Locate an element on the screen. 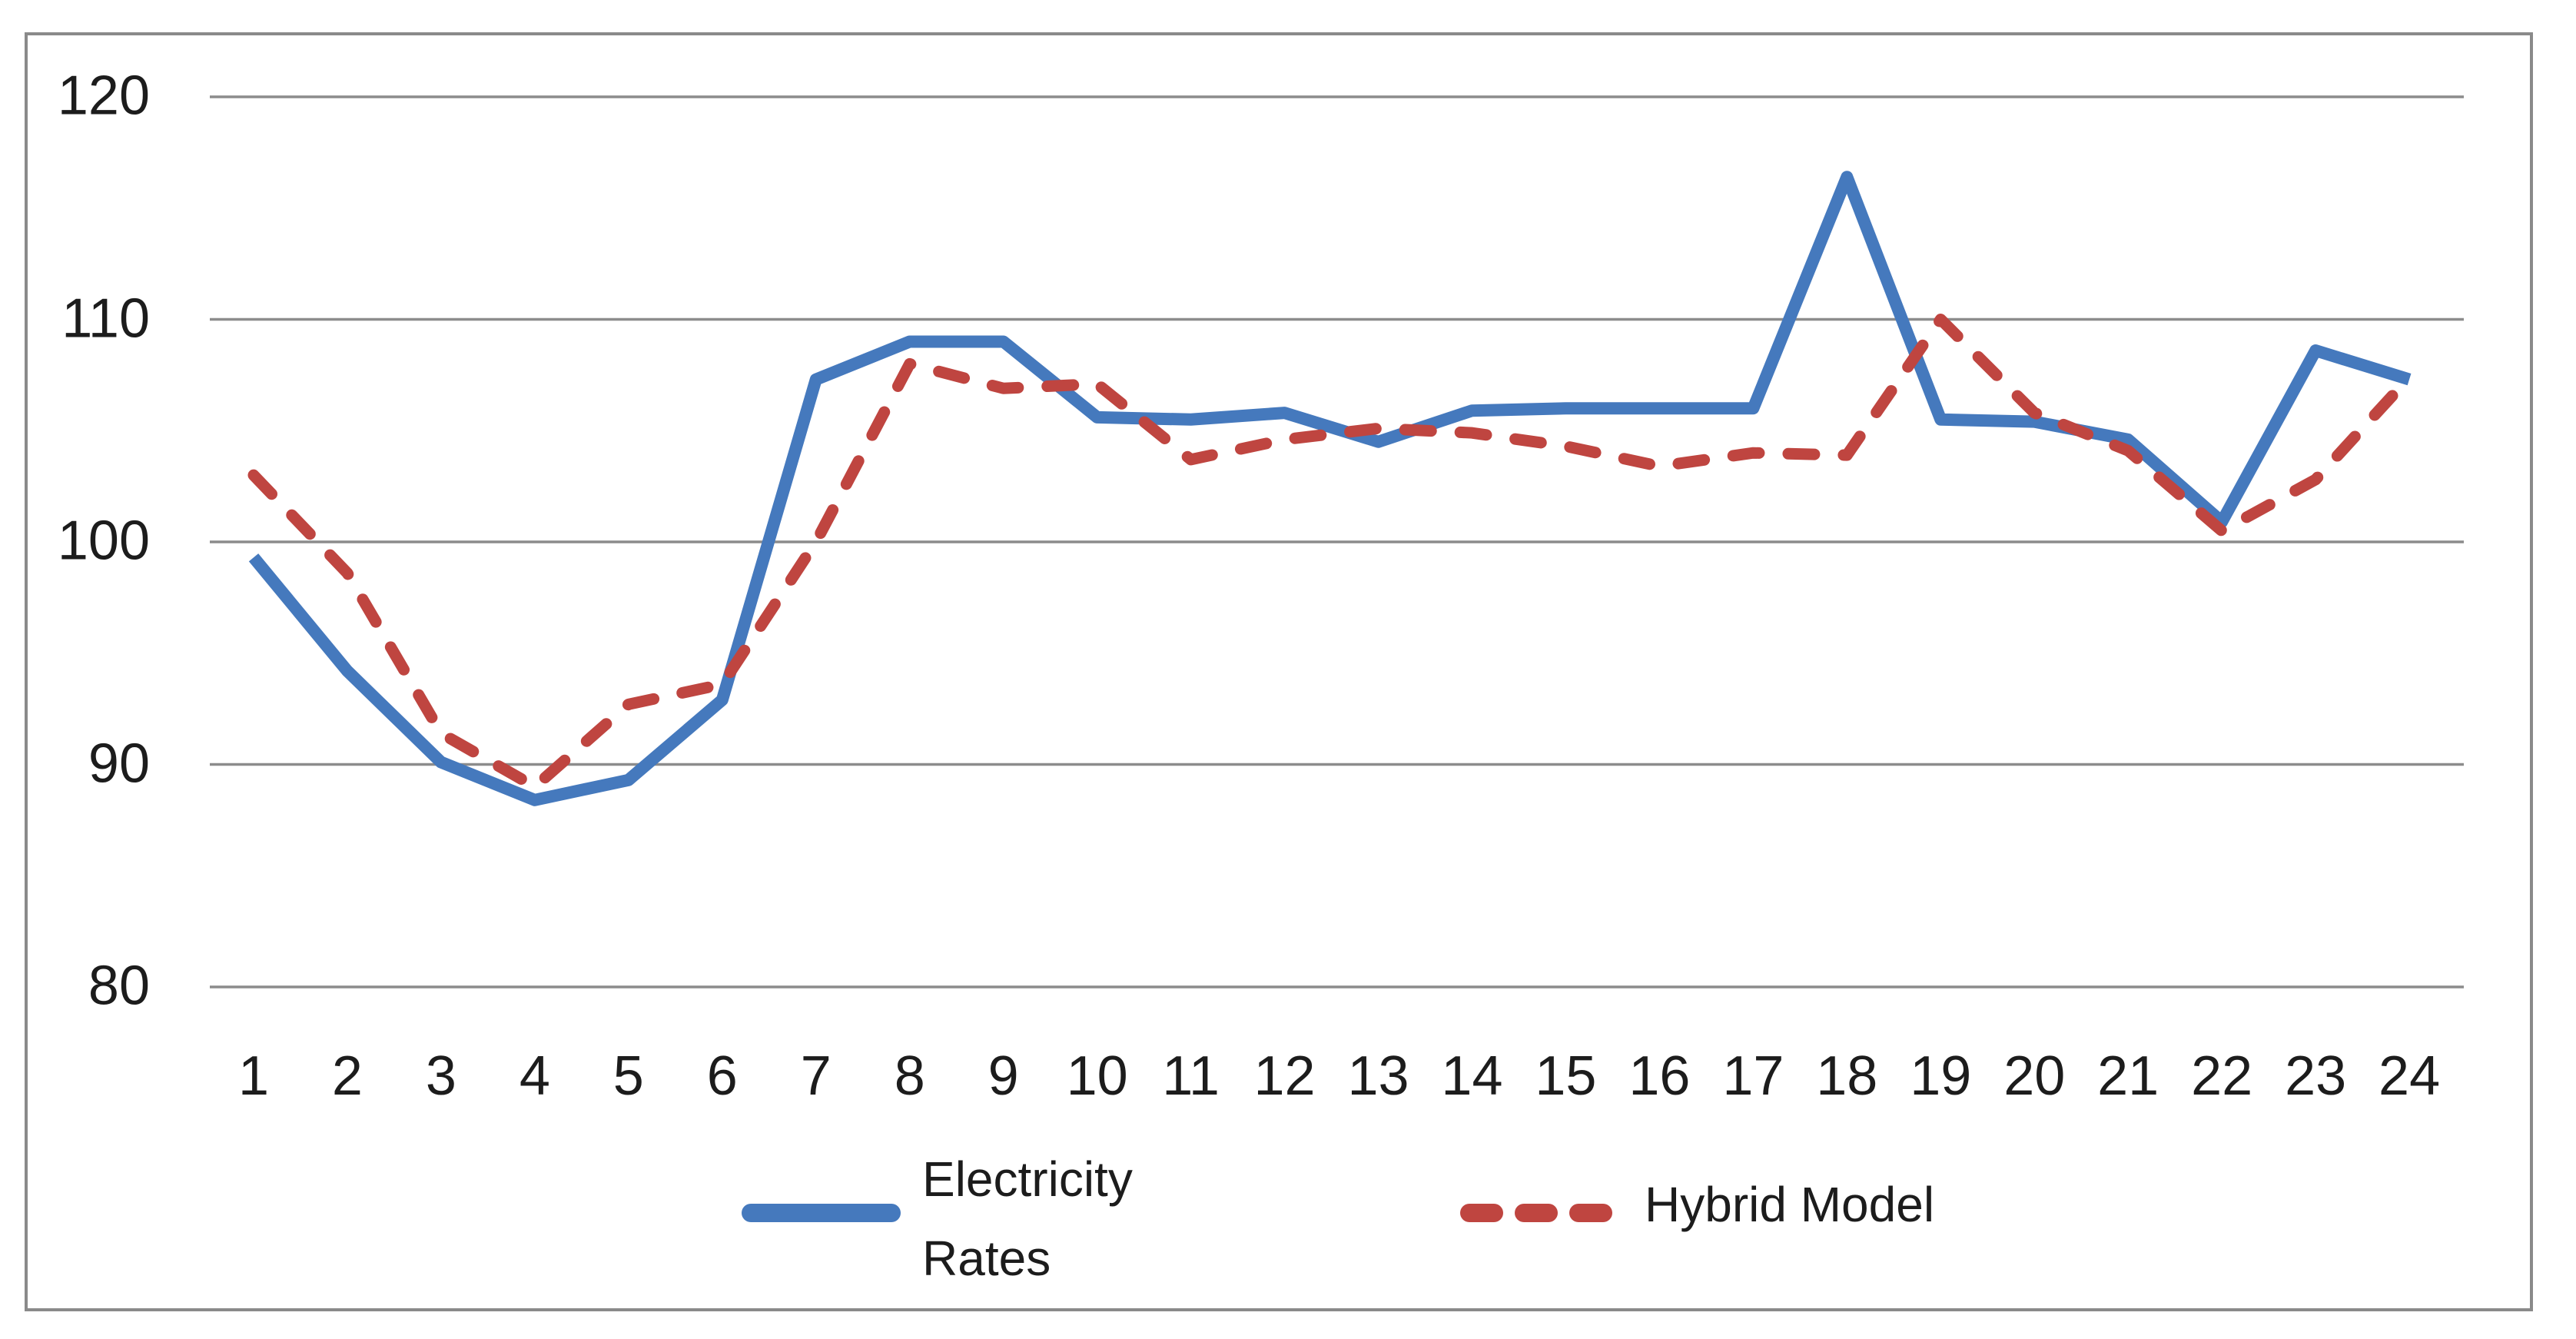  x-tick-label-24: 24 is located at coordinates (2409, 1076).